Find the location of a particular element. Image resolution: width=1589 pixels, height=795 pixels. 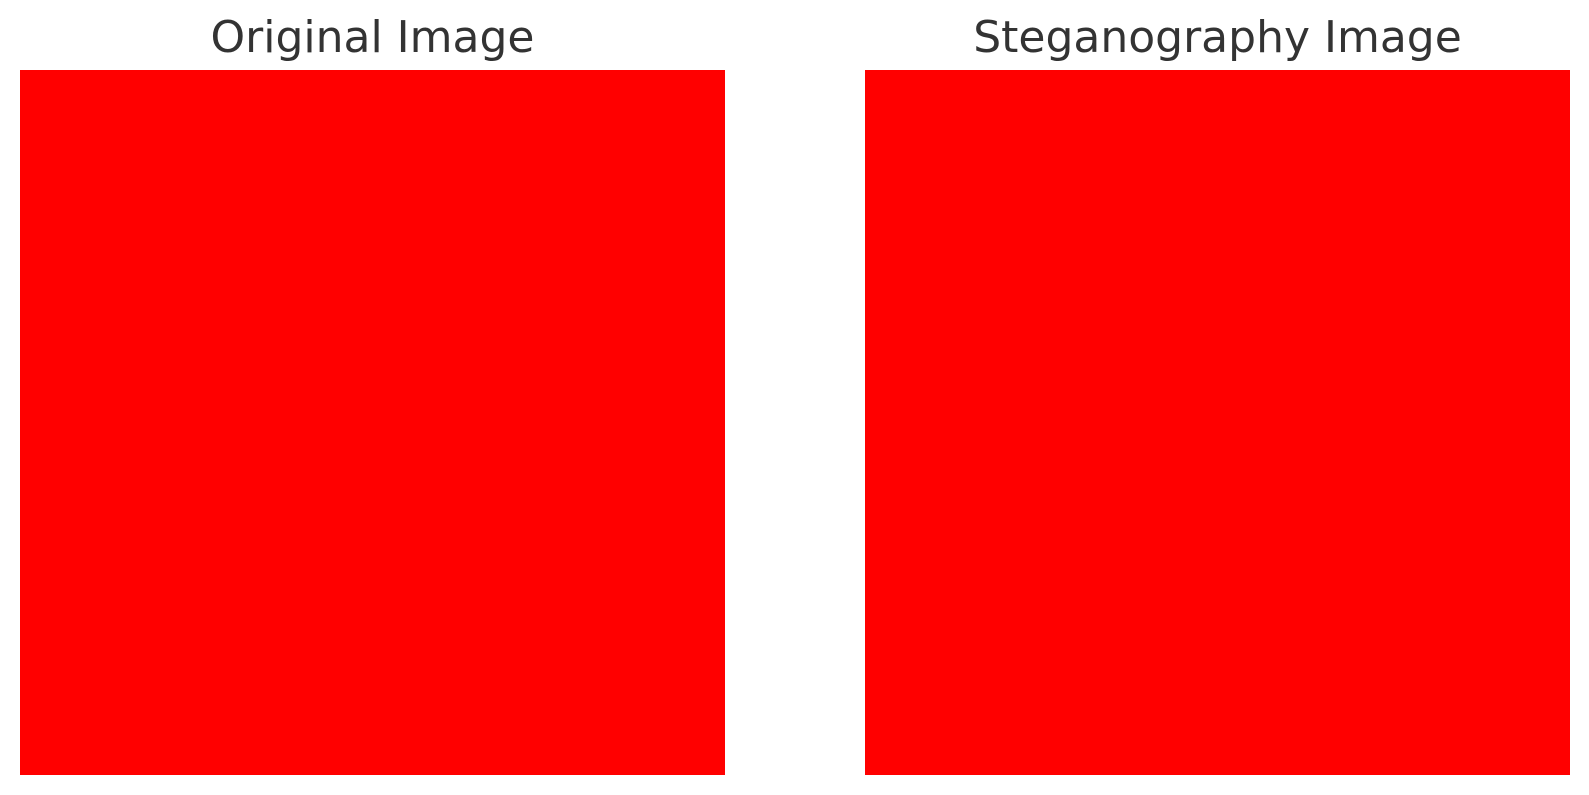

original-image-title: Original Image is located at coordinates (372, 37).